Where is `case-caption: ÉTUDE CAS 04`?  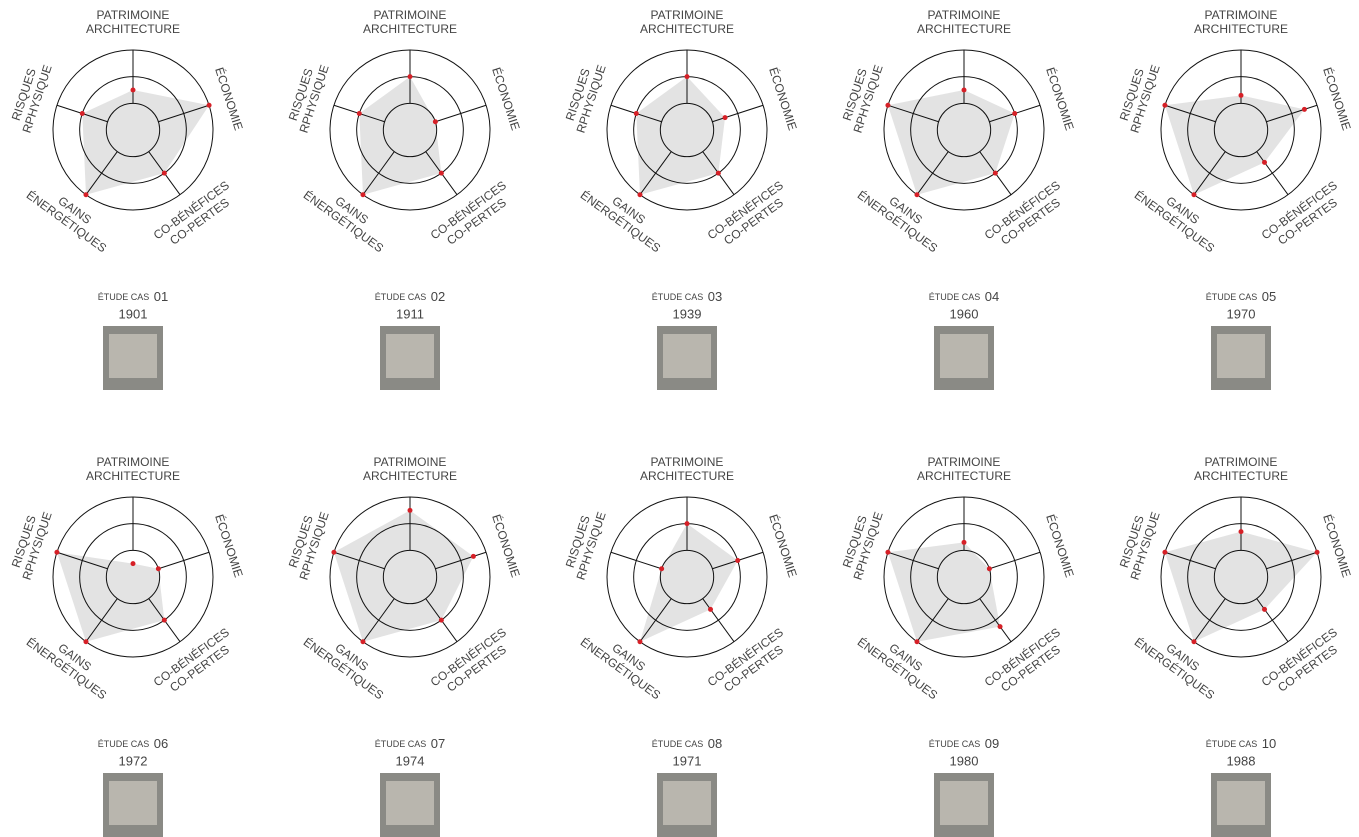 case-caption: ÉTUDE CAS 04 is located at coordinates (964, 297).